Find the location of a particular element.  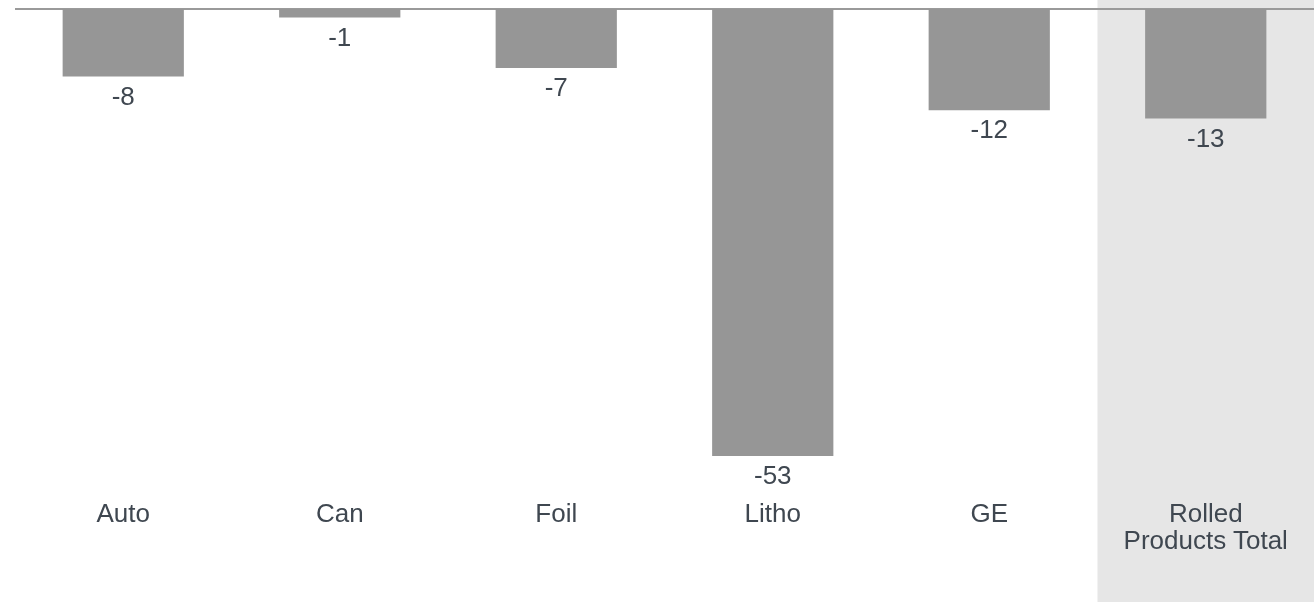

x-tick-label: Foil is located at coordinates (556, 512).